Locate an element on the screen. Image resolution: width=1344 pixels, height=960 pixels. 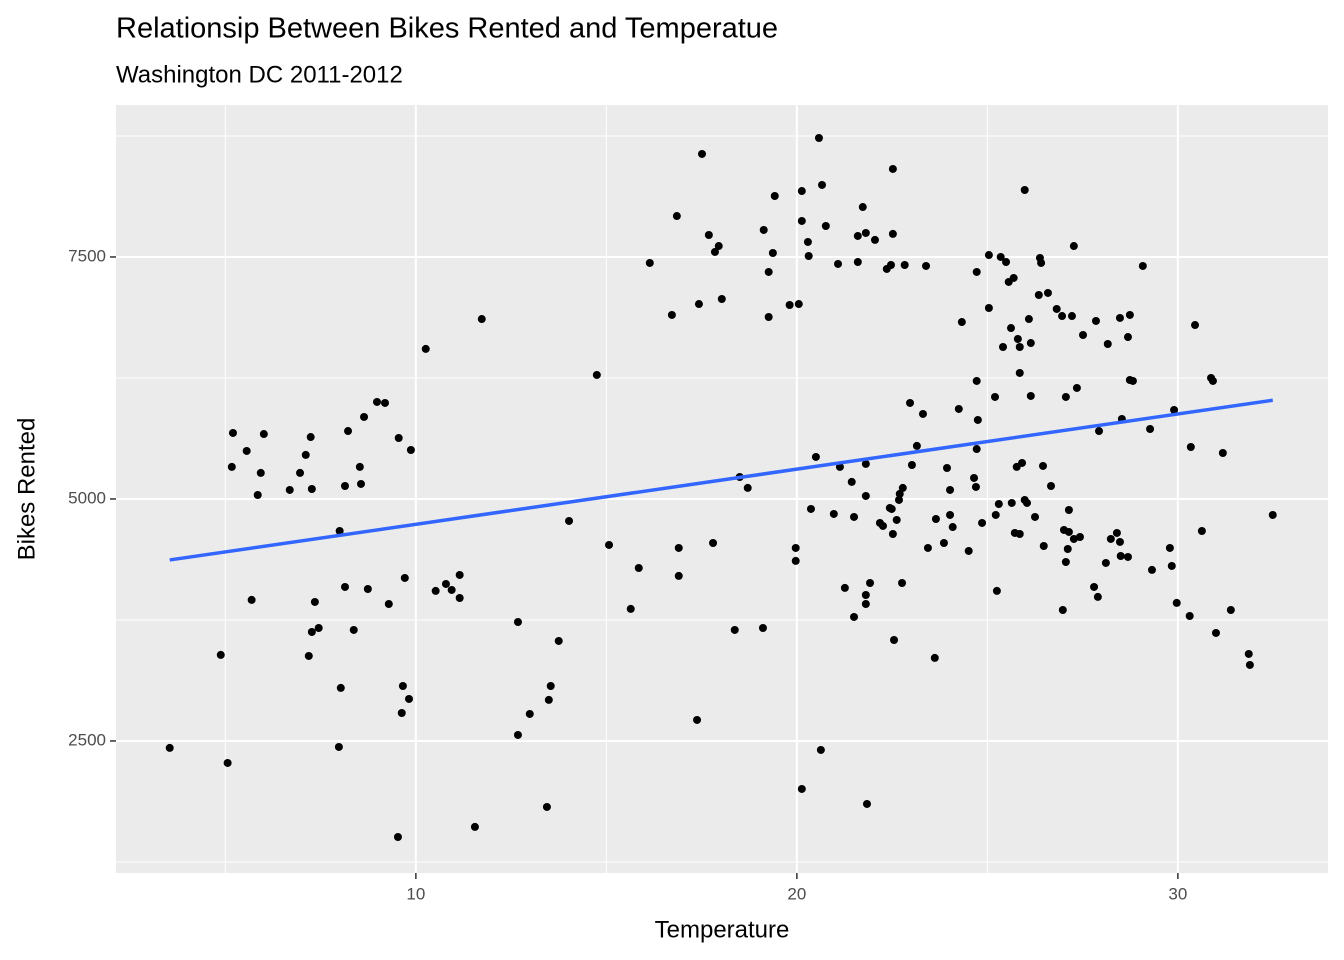
chart-subtitle: Washington DC 2011-2012 is located at coordinates (259, 74).